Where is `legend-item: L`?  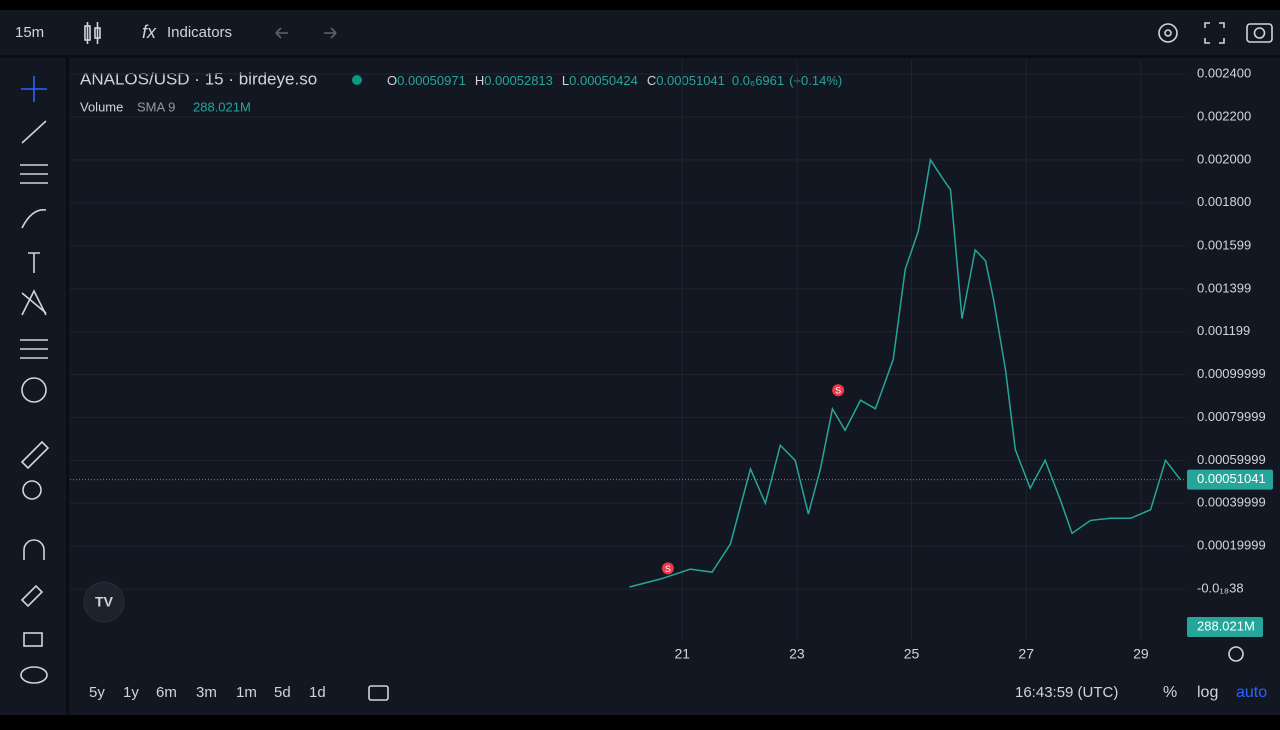
legend-item: L is located at coordinates (565, 80).